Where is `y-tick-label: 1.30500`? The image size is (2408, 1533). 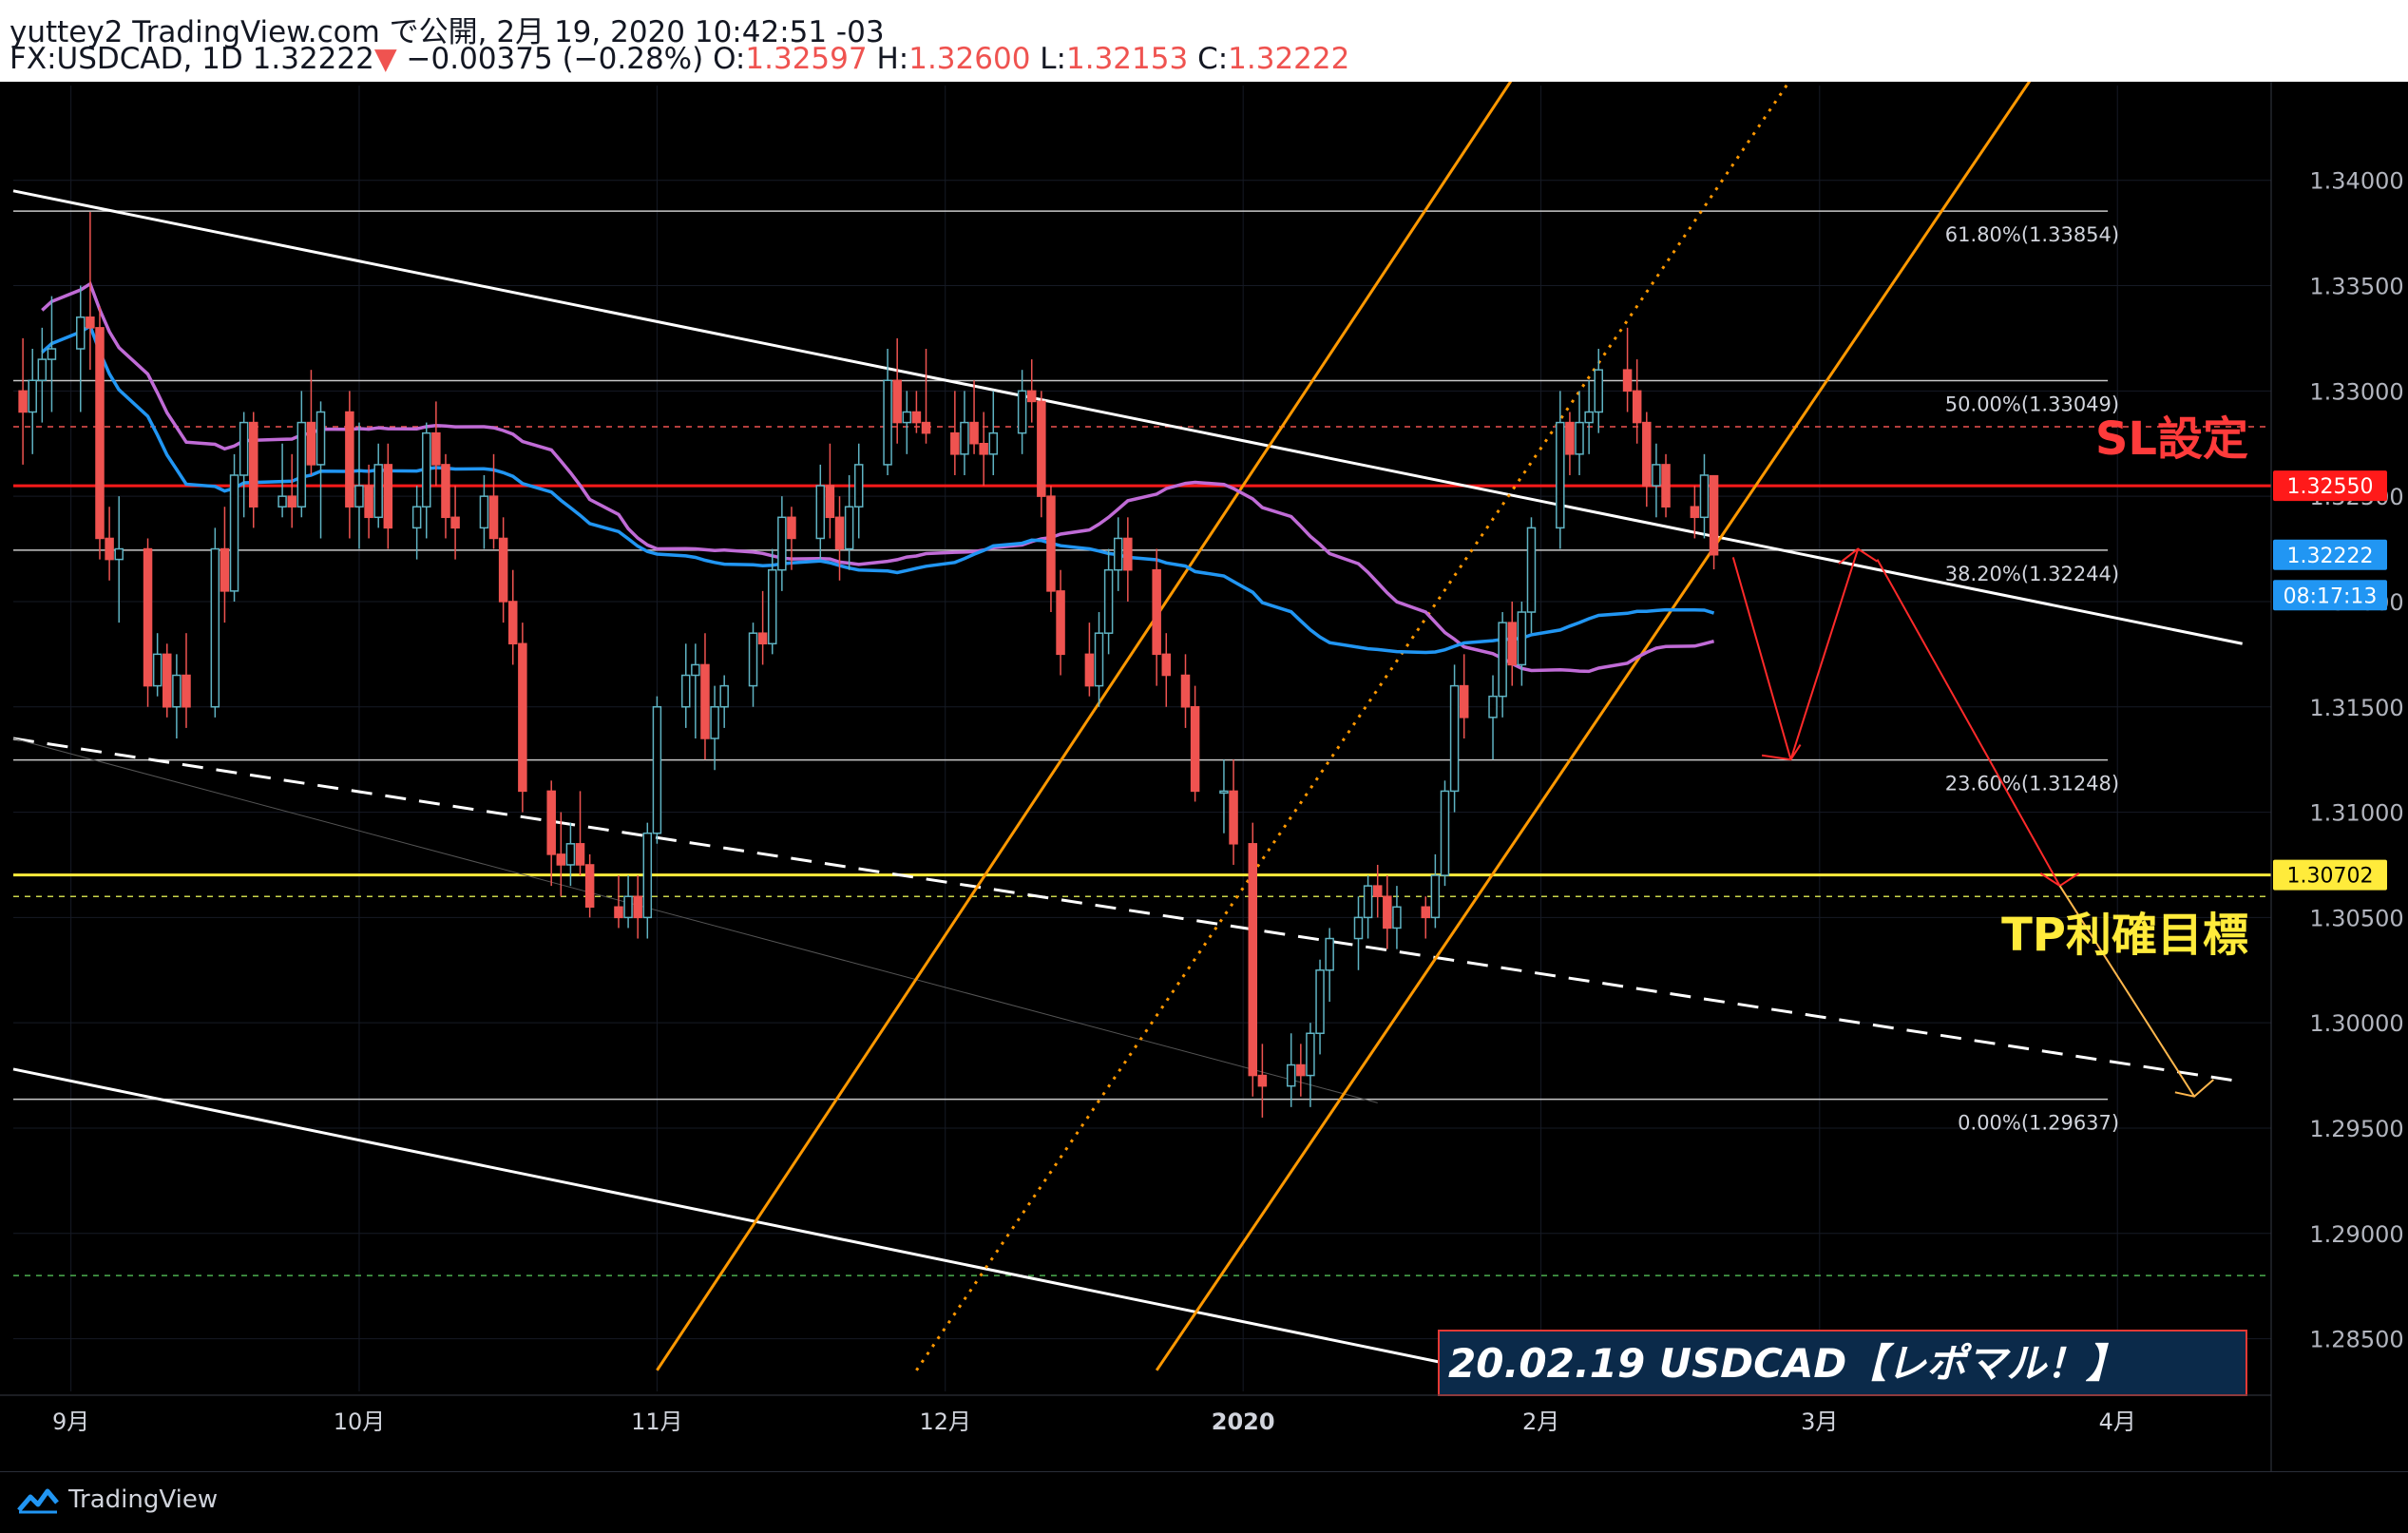
y-tick-label: 1.30500 is located at coordinates (2356, 918).